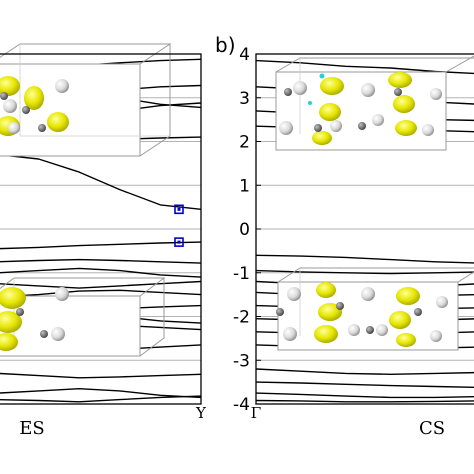  Describe the element at coordinates (241, 361) in the screenshot. I see `ytick-label: -3` at that location.